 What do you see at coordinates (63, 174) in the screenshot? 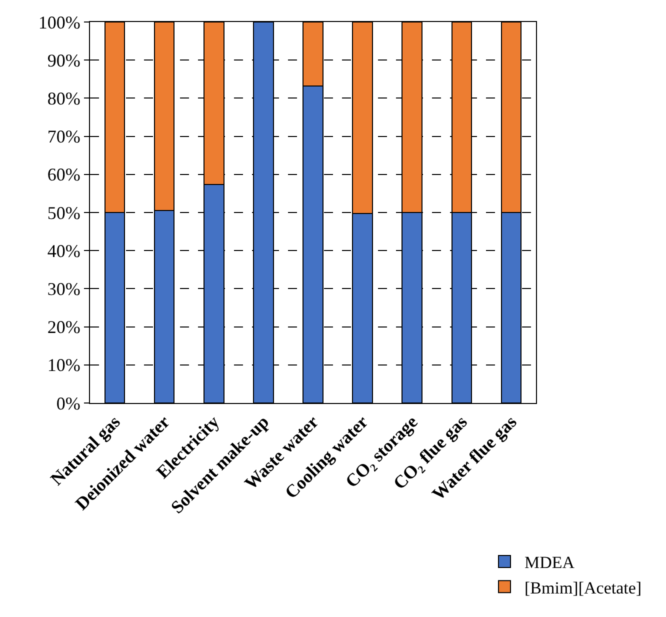
I see `y-tick-label: 60%` at bounding box center [63, 174].